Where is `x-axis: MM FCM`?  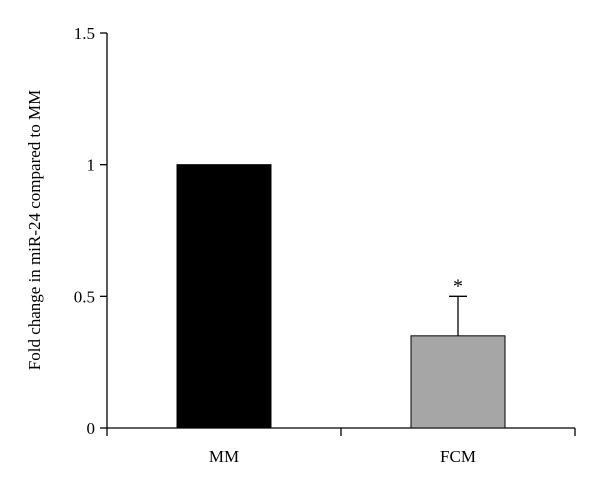
x-axis: MM FCM is located at coordinates (341, 446).